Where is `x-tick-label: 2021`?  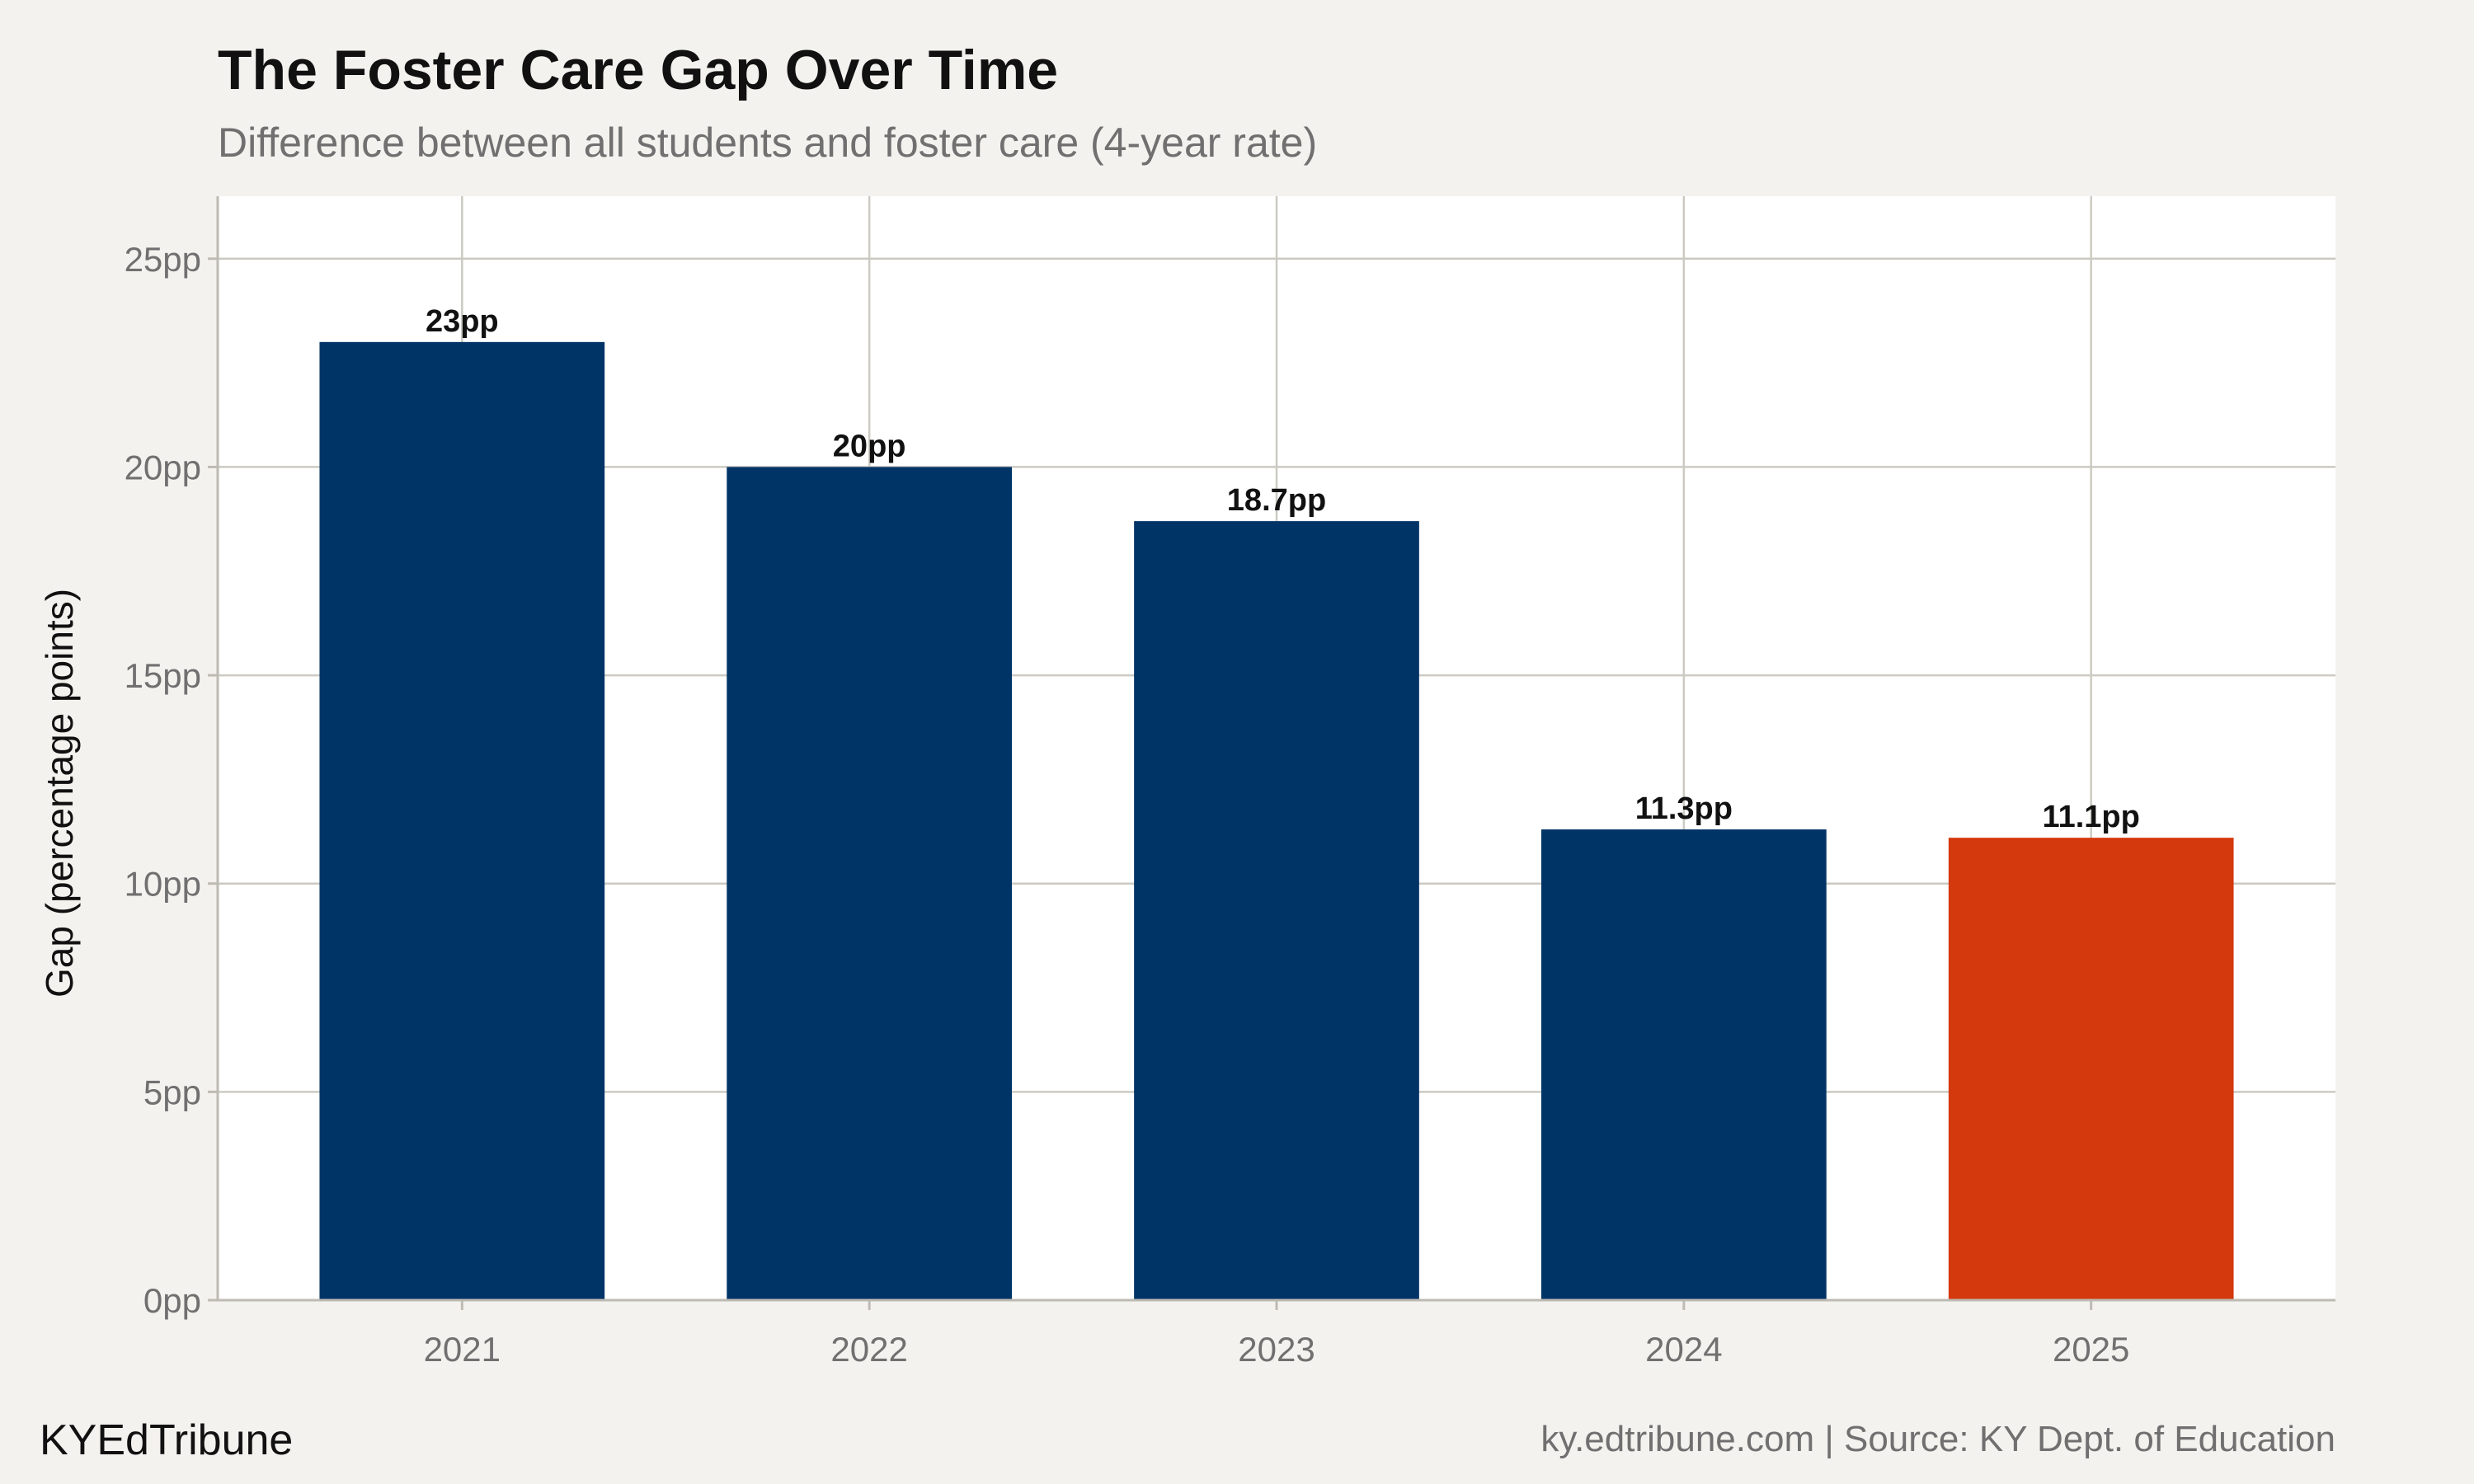
x-tick-label: 2021 is located at coordinates (462, 1349).